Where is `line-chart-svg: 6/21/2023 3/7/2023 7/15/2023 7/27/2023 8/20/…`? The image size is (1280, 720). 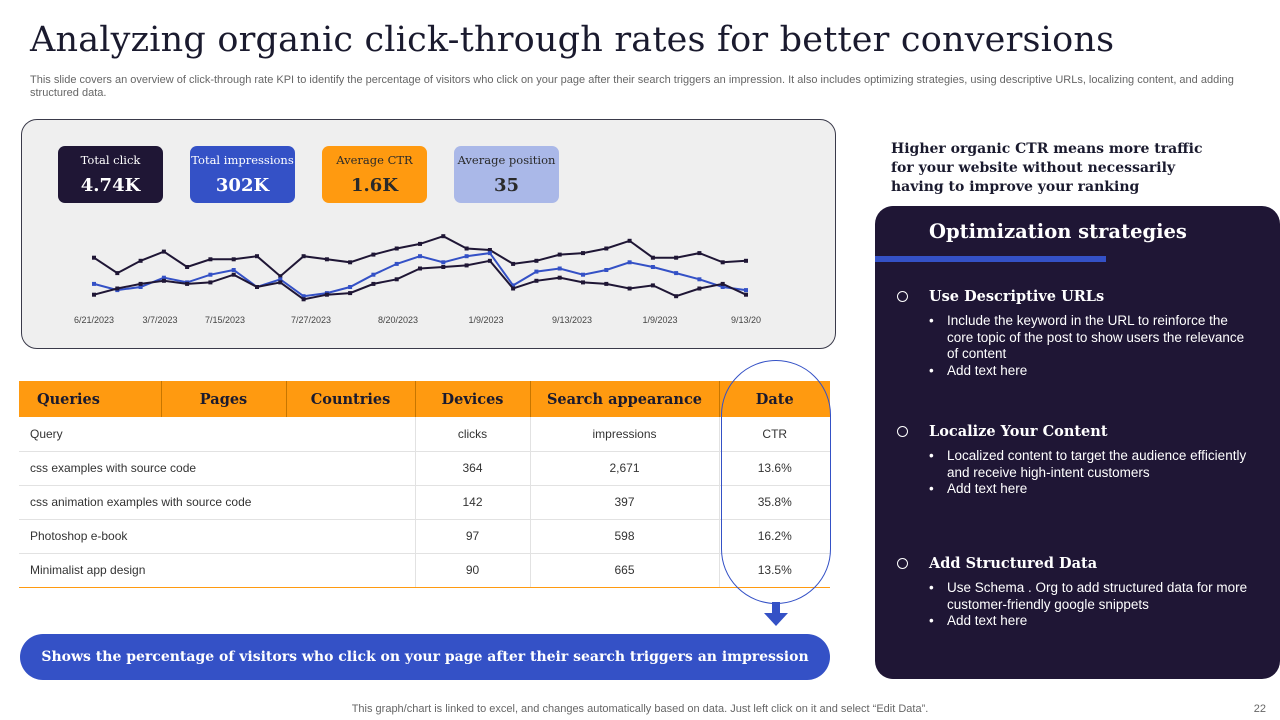
line-chart-svg: 6/21/2023 3/7/2023 7/15/2023 7/27/2023 8/20/… is located at coordinates (420, 280).